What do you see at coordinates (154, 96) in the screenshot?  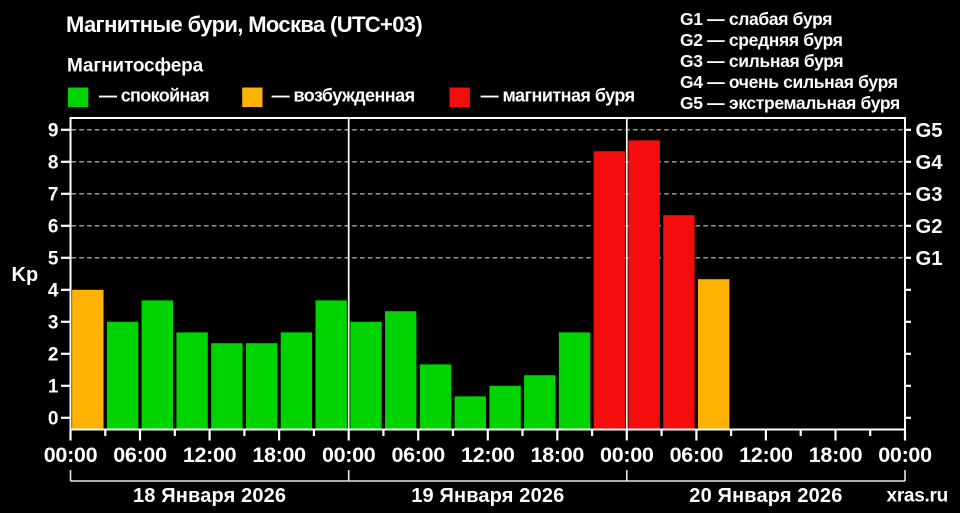 I see `svg-text: — спокойная` at bounding box center [154, 96].